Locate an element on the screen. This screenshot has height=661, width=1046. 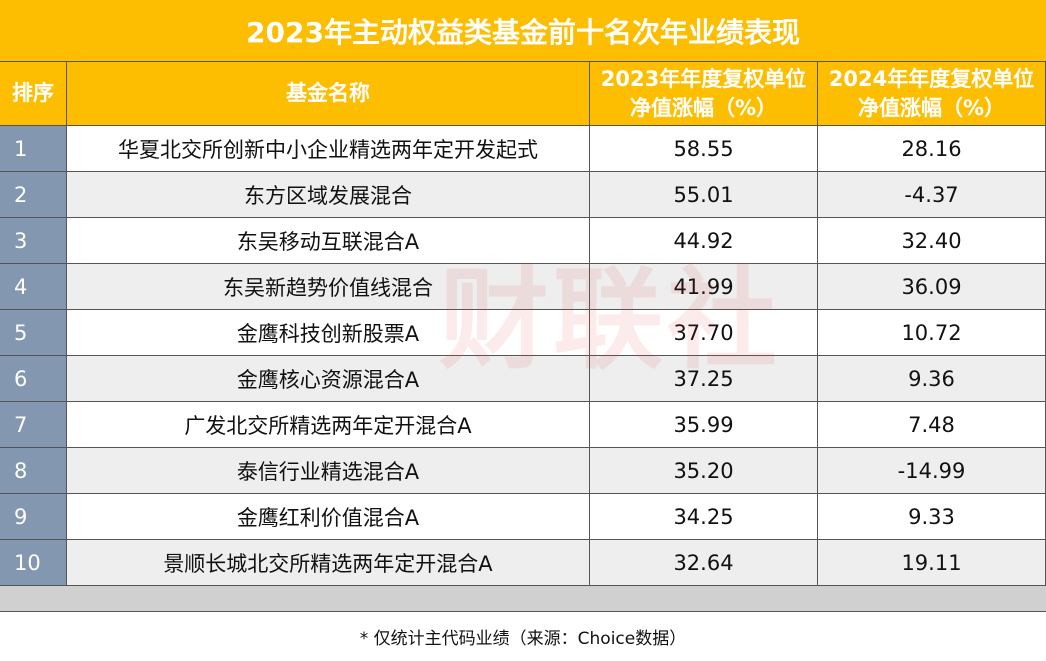
table-cell: 28.16 is located at coordinates (932, 149).